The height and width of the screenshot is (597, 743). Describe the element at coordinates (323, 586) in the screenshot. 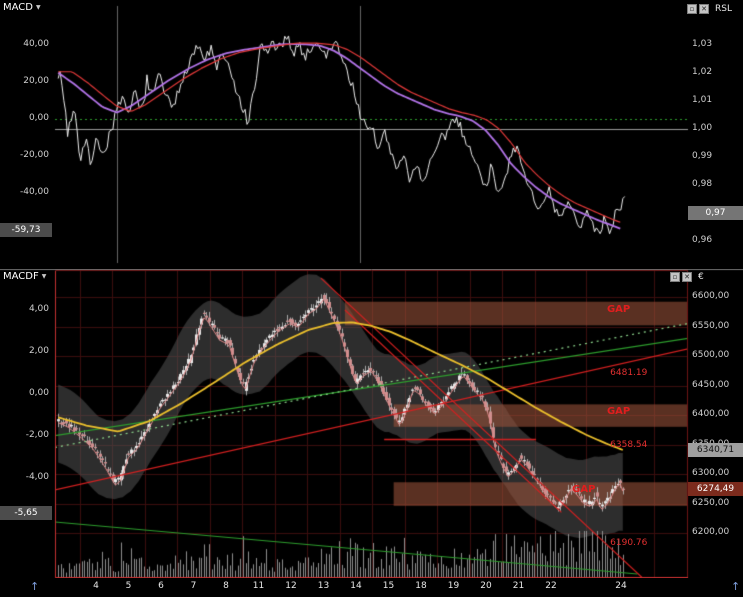

I see `time-axis-label: 13` at that location.